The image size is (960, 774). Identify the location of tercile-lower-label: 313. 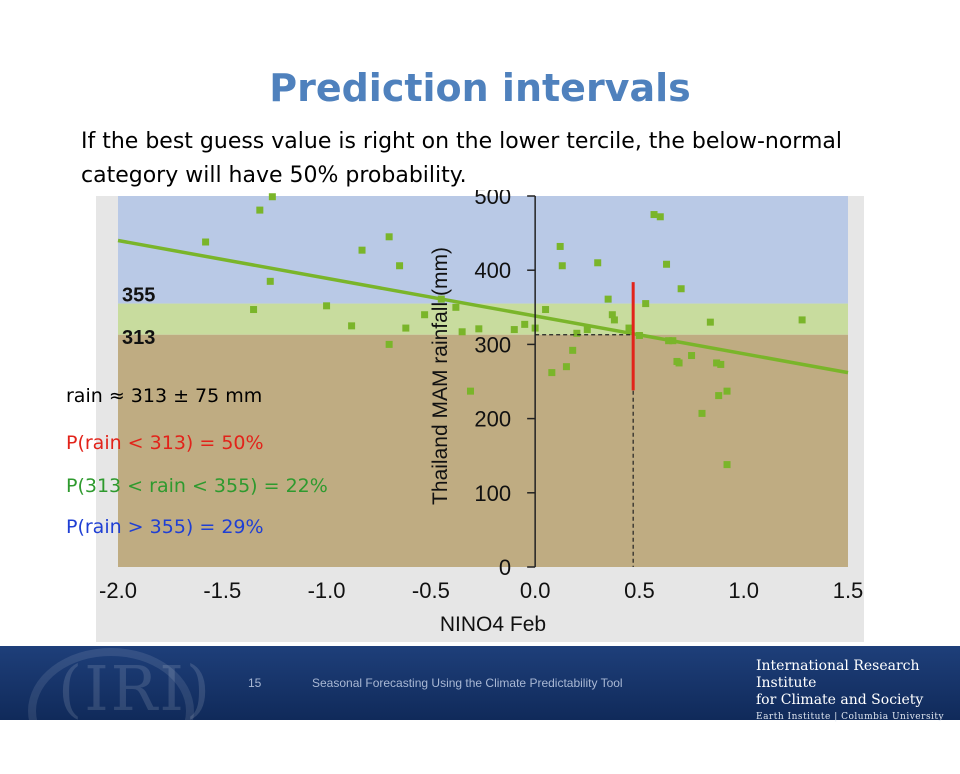
(138, 338).